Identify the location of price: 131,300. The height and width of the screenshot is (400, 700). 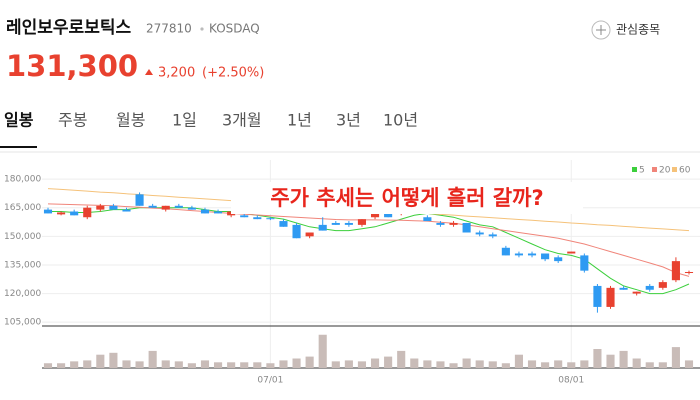
(72, 66).